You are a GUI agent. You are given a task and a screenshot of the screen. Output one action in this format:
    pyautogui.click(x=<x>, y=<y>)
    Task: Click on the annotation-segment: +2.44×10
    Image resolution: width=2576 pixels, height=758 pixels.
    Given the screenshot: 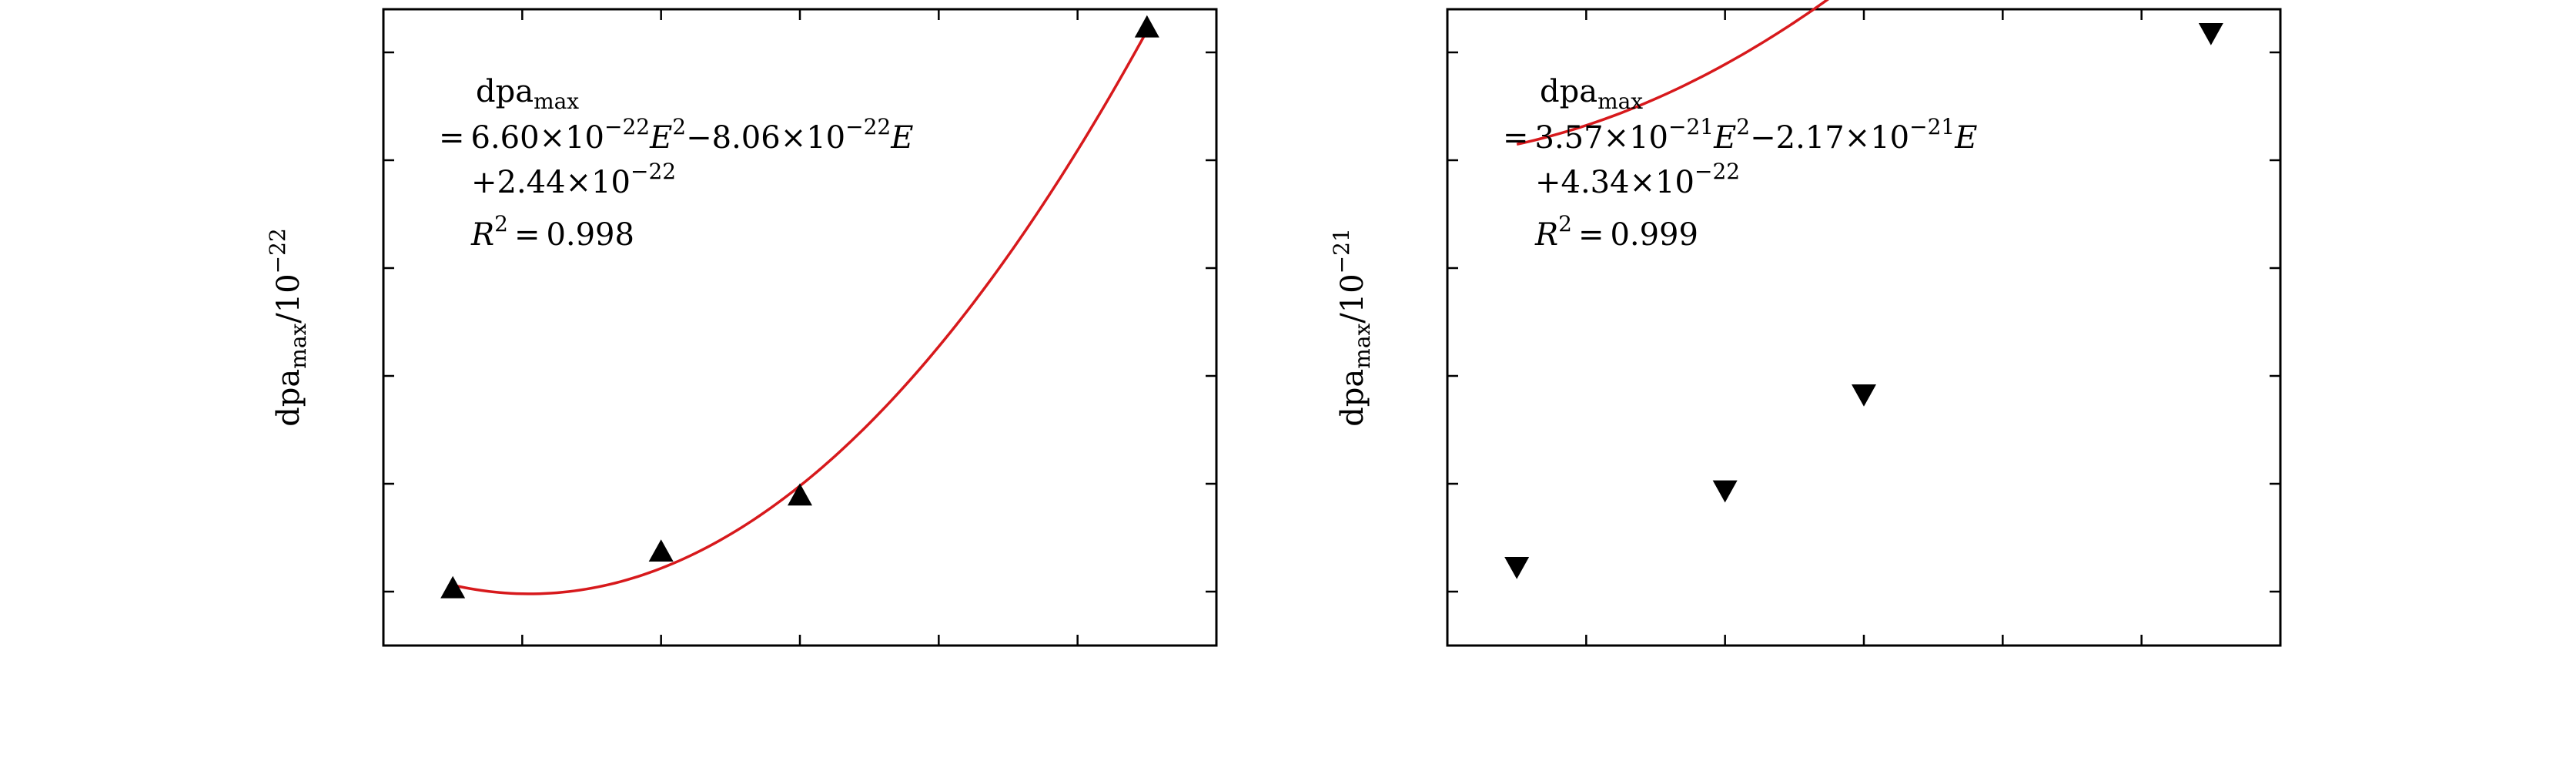 What is the action you would take?
    pyautogui.click(x=551, y=183)
    